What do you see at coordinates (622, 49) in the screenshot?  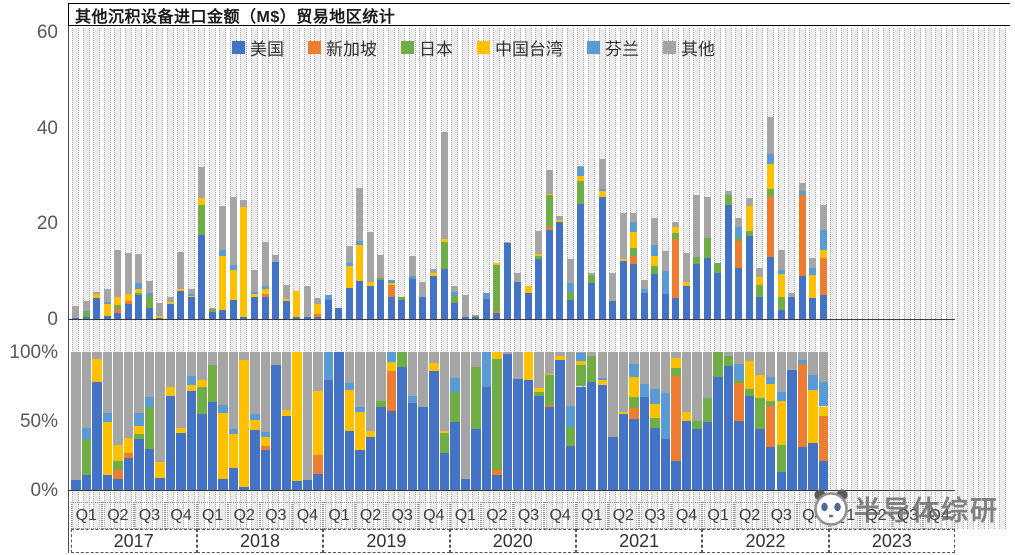 I see `legend-label: 芬兰` at bounding box center [622, 49].